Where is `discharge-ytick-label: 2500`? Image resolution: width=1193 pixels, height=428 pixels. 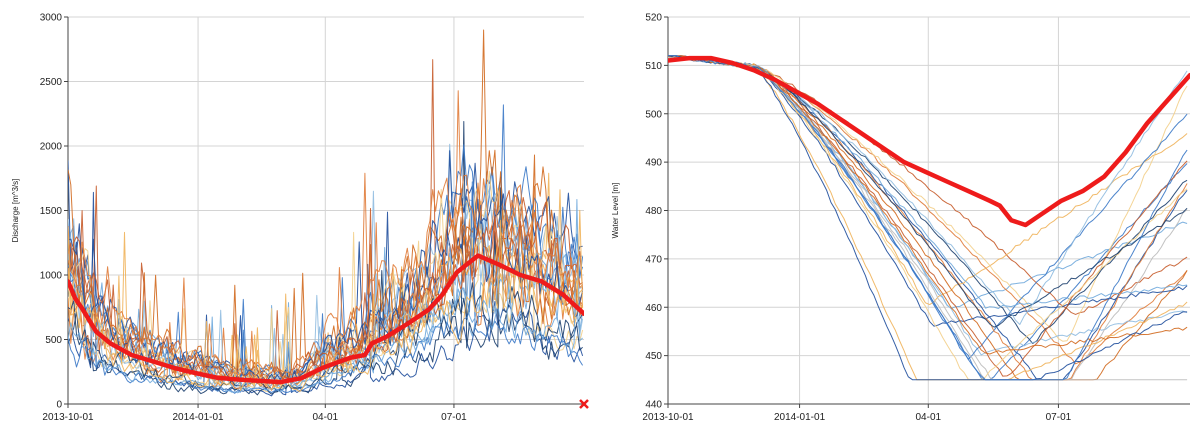
discharge-ytick-label: 2500 is located at coordinates (51, 82).